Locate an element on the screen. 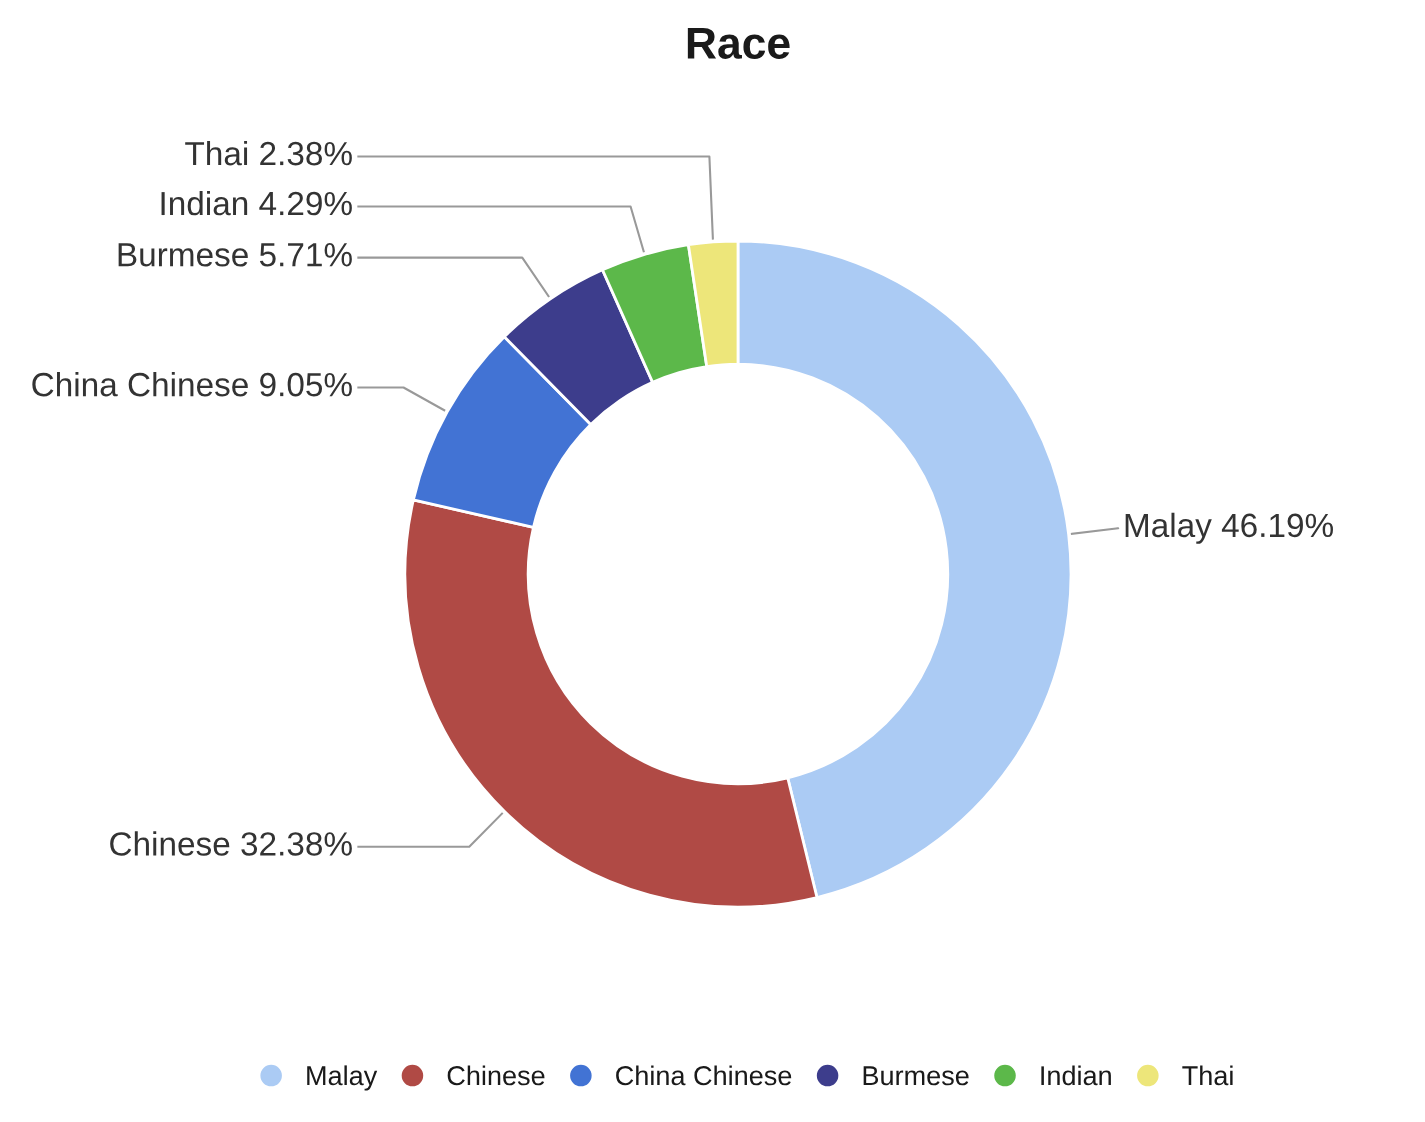 The image size is (1425, 1122). category-label: Indian 4.29% is located at coordinates (256, 203).